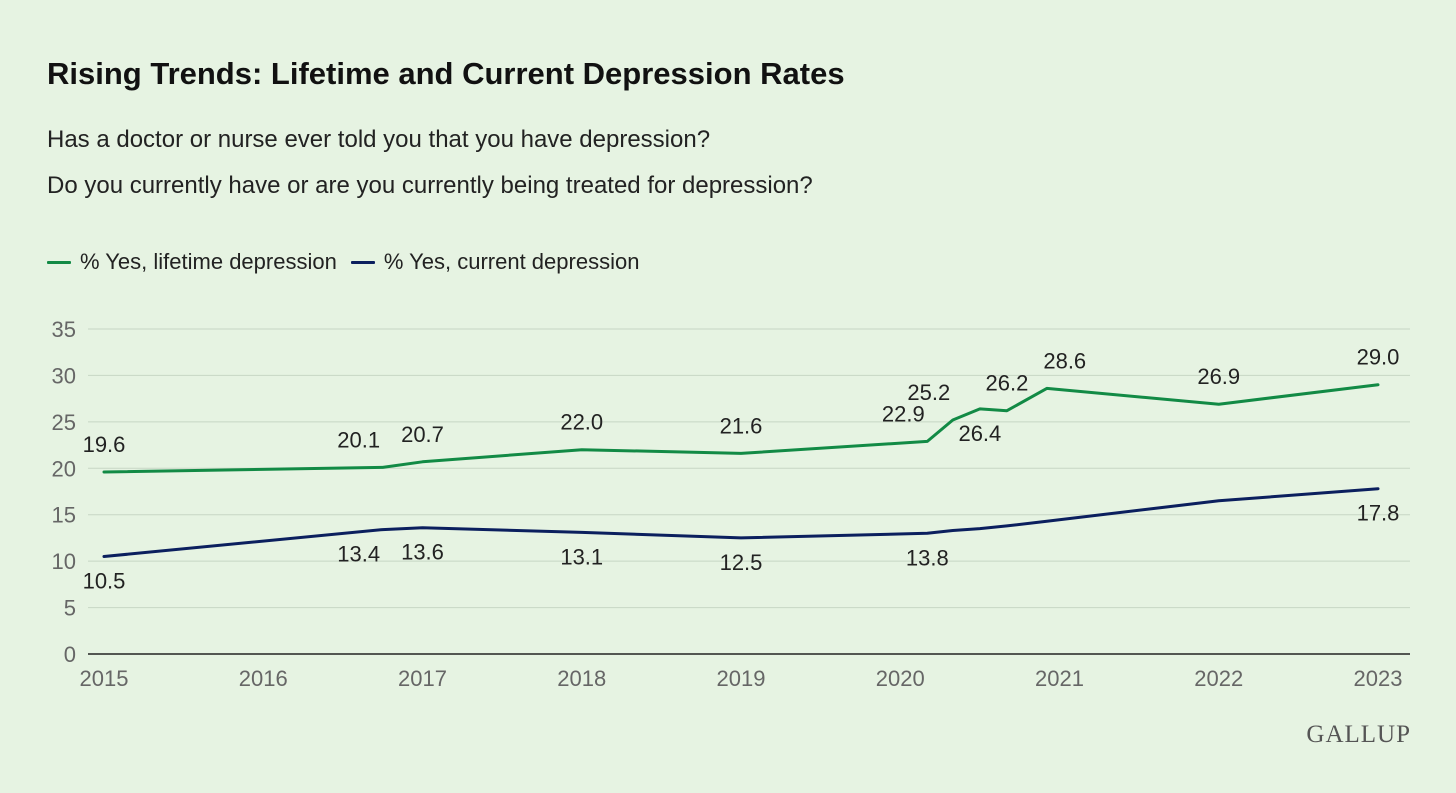 This screenshot has height=793, width=1456. I want to click on data-label: 22.9, so click(903, 413).